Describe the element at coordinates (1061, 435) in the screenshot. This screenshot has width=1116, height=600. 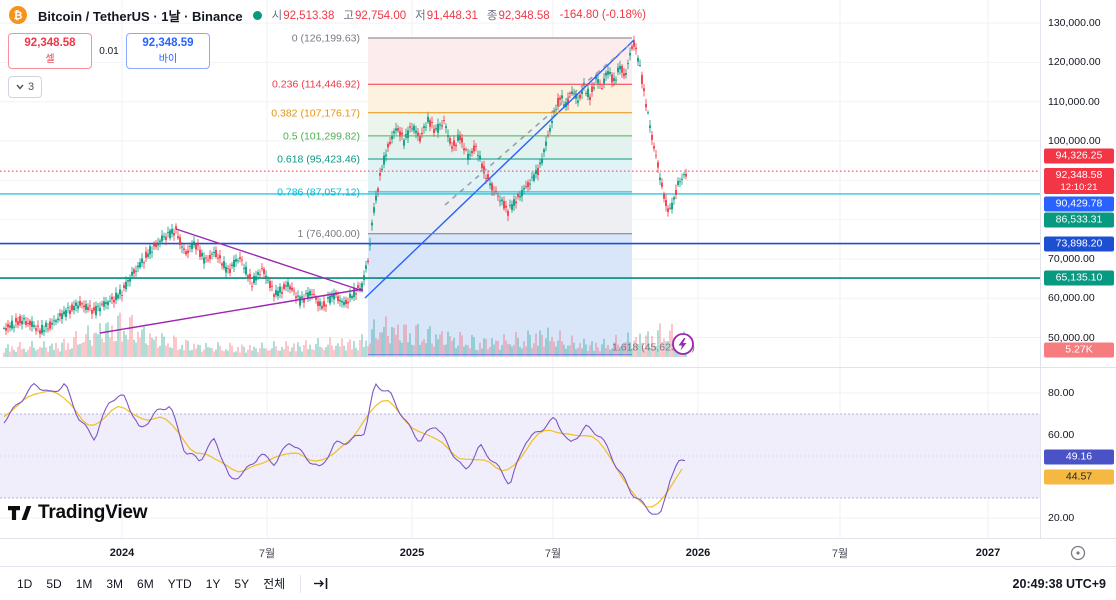
I see `rsi-tick: 60.00` at that location.